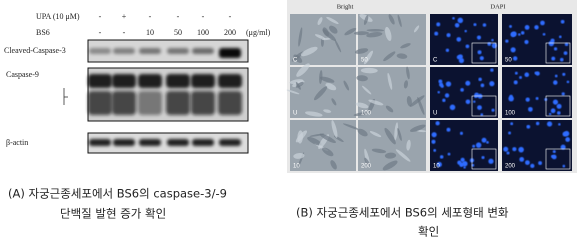 The image size is (577, 241). What do you see at coordinates (295, 114) in the screenshot?
I see `panel-label: U` at bounding box center [295, 114].